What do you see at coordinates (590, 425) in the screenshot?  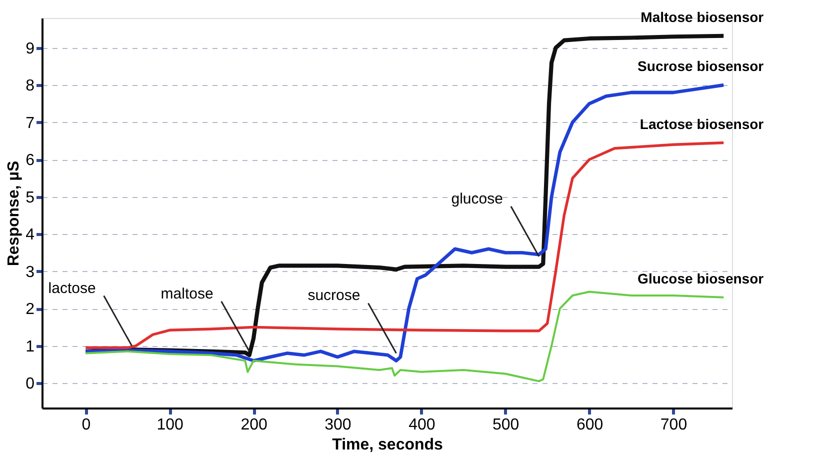 I see `x-tick-label: 600` at bounding box center [590, 425].